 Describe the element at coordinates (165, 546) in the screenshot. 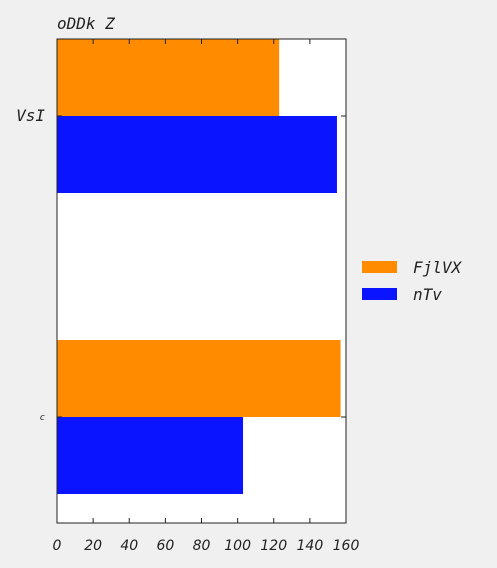

I see `x-tick-label: 60` at that location.